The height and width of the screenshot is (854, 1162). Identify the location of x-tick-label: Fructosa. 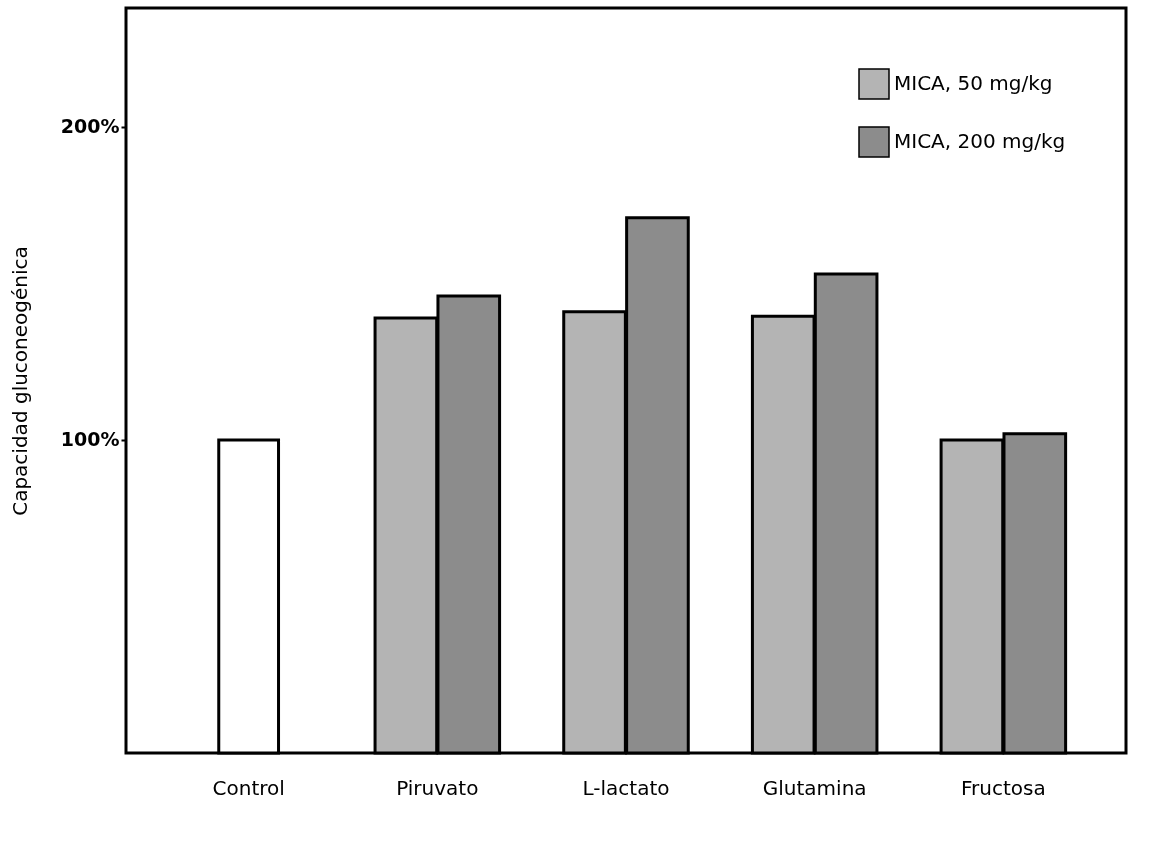
(1003, 787).